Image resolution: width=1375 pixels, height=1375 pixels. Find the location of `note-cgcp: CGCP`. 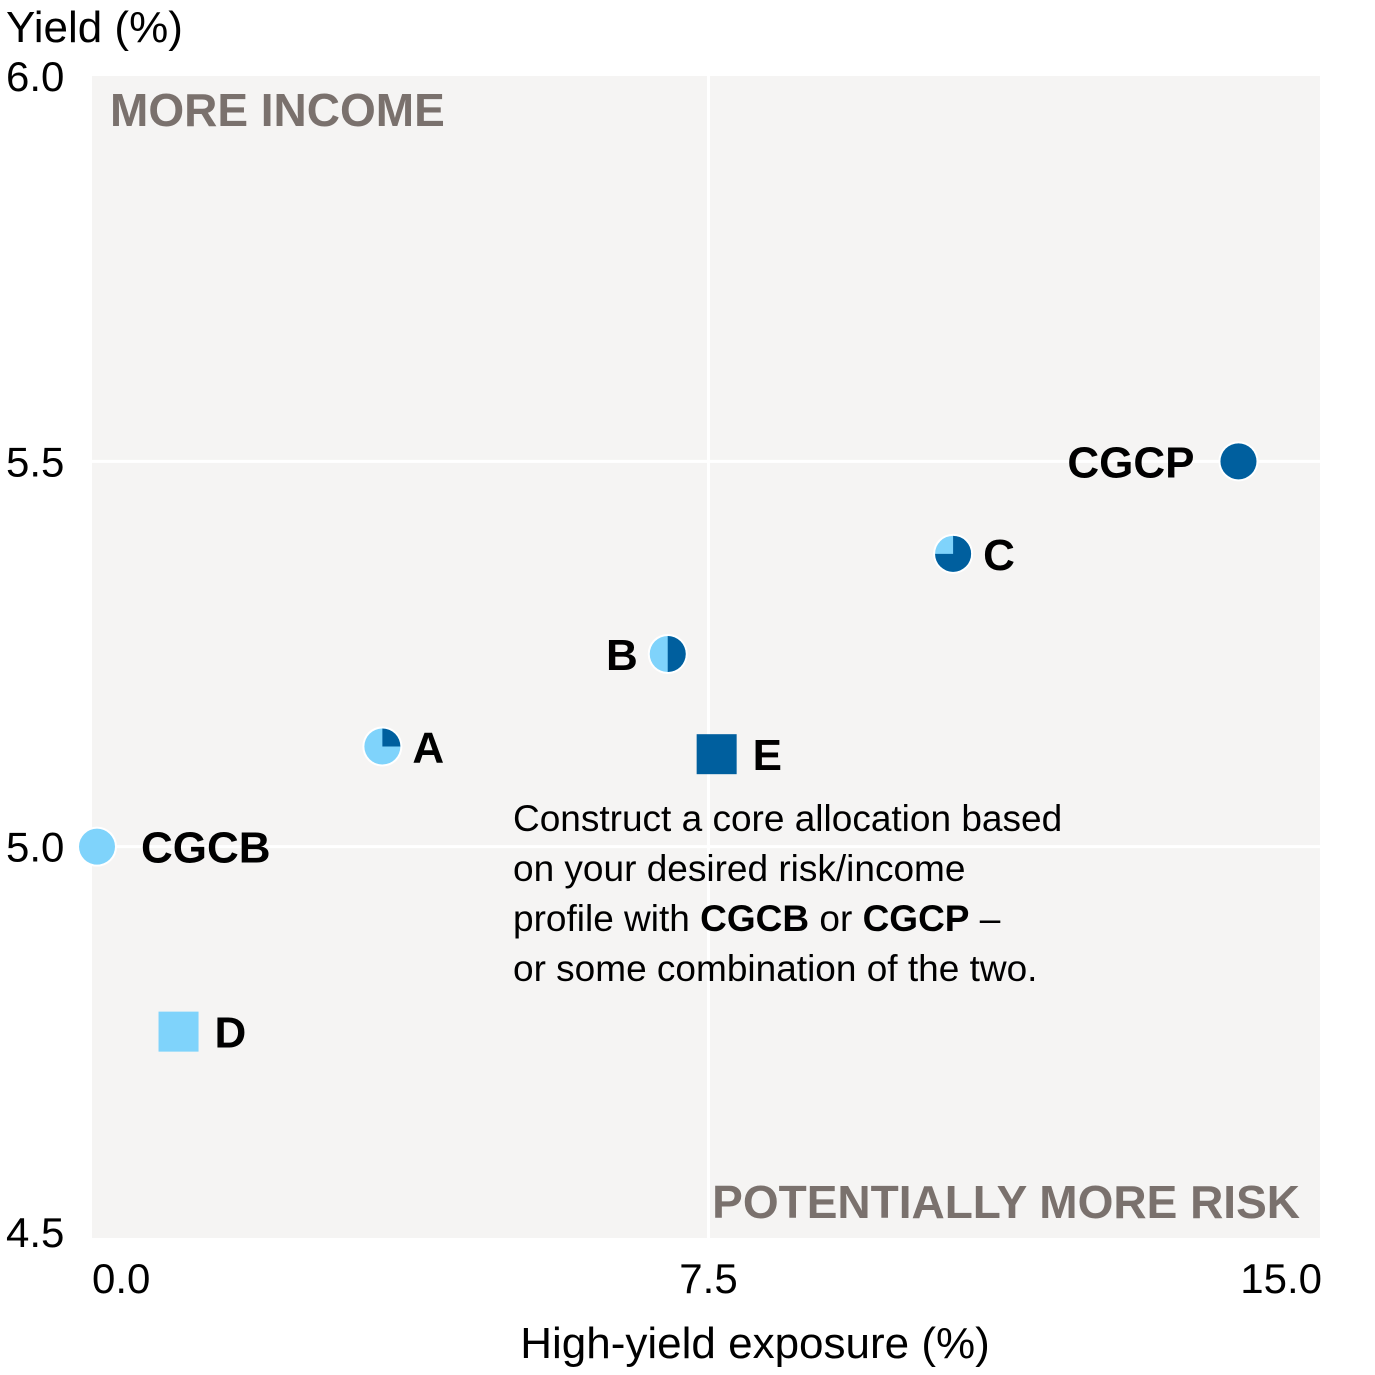

note-cgcp: CGCP is located at coordinates (916, 918).